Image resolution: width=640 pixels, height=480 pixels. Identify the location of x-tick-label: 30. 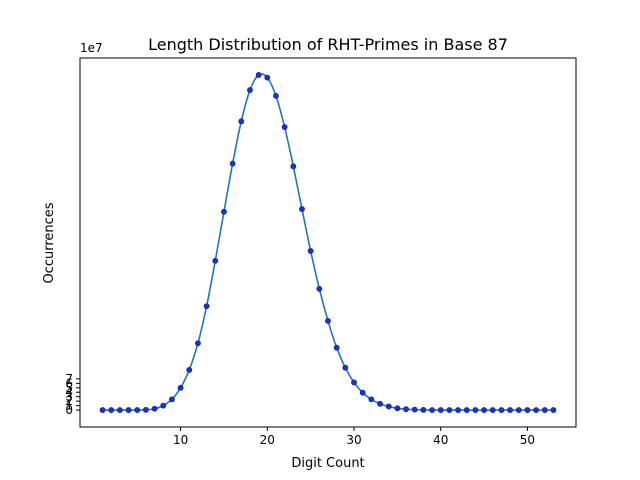
(353, 440).